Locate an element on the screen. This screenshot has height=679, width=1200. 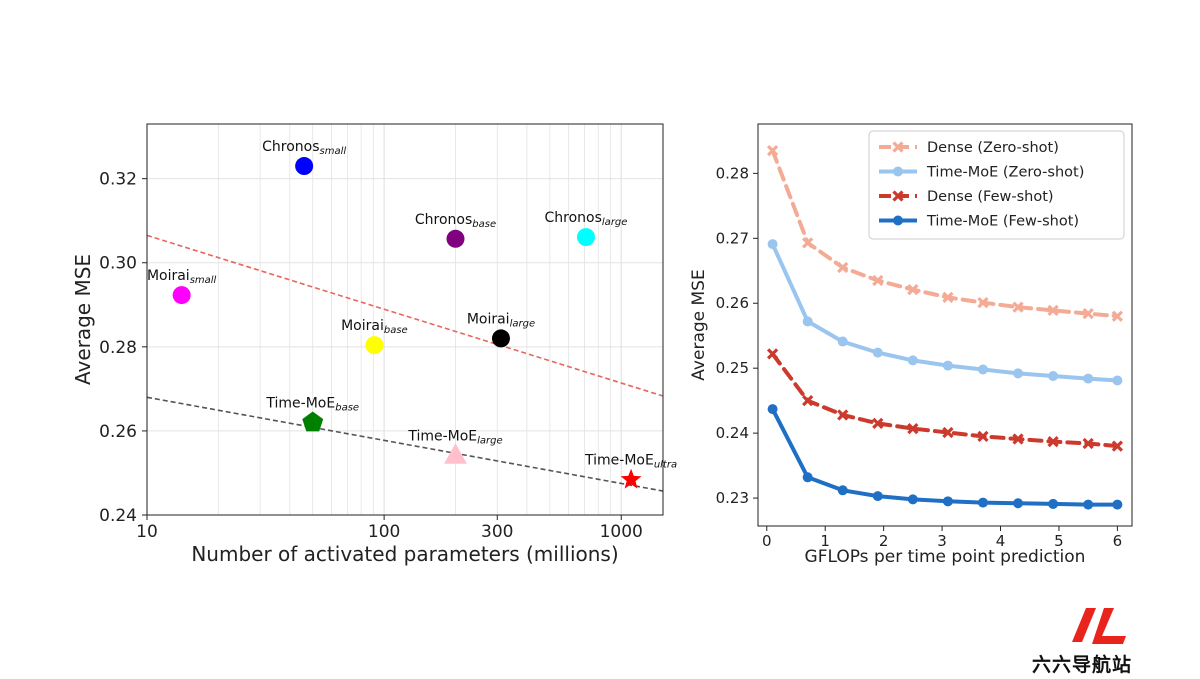
point-label: Moiraismall is located at coordinates (182, 277).